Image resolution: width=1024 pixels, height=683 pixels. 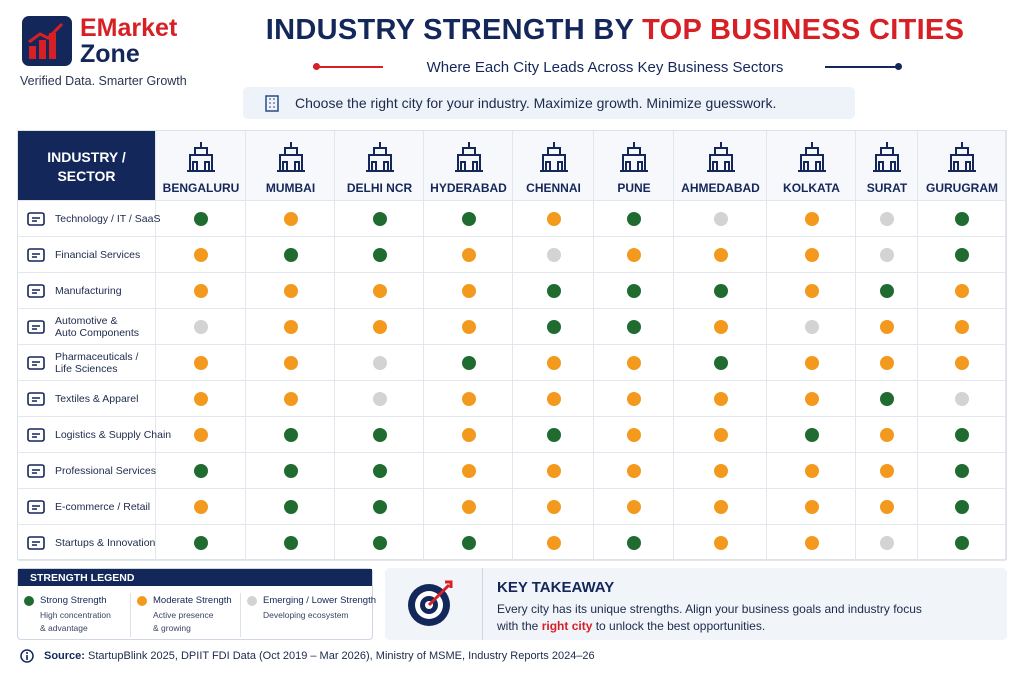 What do you see at coordinates (105, 543) in the screenshot?
I see `sector-line: Startups & Innovation` at bounding box center [105, 543].